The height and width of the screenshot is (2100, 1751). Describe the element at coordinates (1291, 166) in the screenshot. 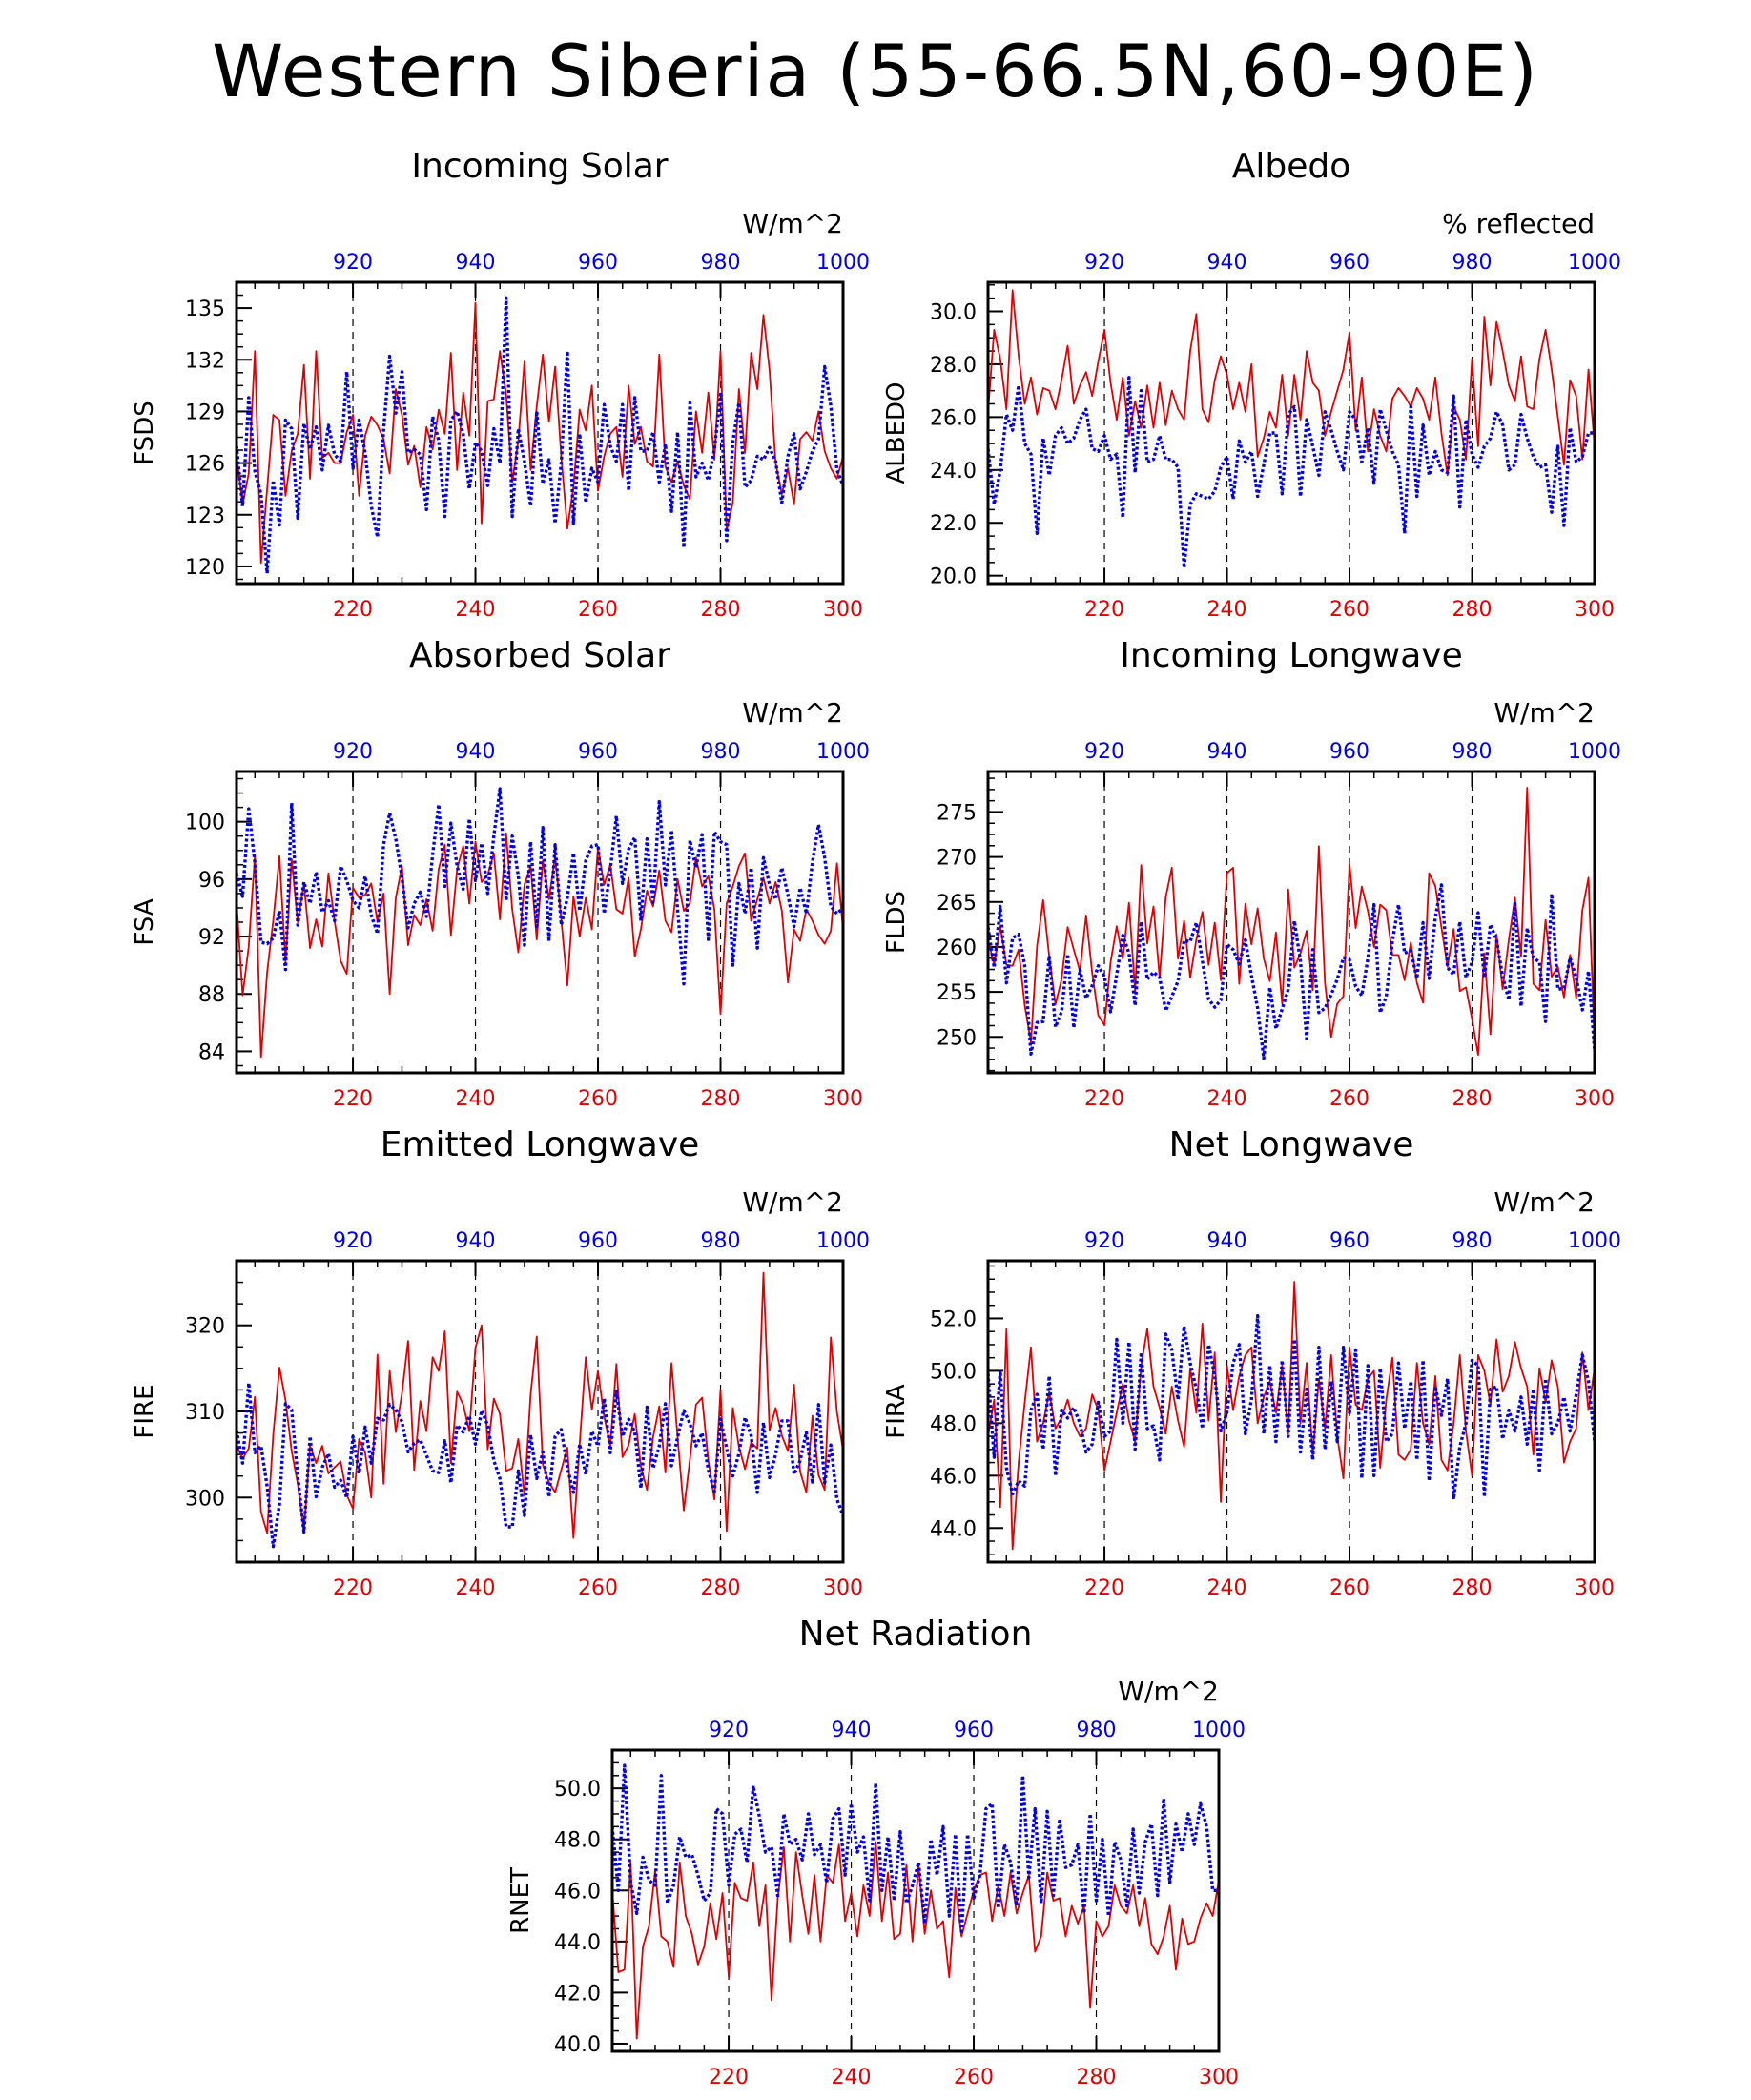

I see `panel-title: Albedo` at that location.